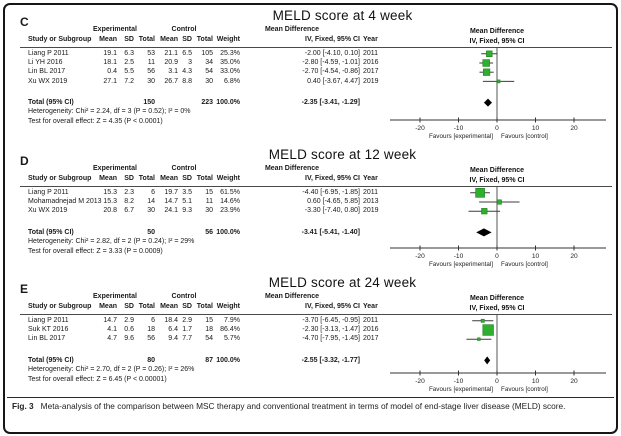  What do you see at coordinates (342, 154) in the screenshot?
I see `panel-title: MELD score at 12 week` at bounding box center [342, 154].